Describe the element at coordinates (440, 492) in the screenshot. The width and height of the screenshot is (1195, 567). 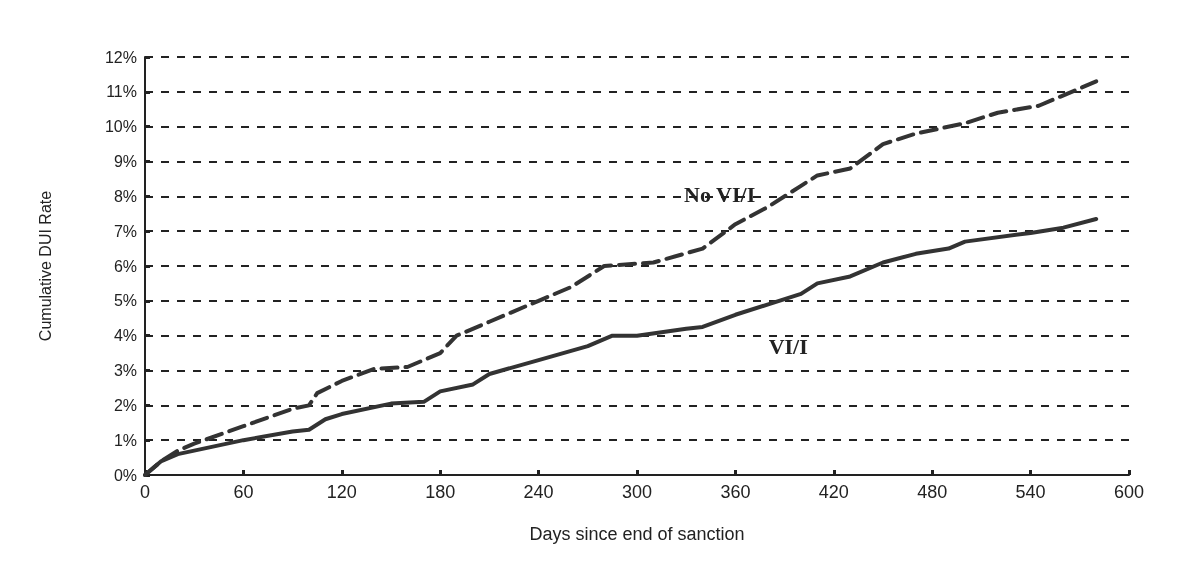
I see `x-tick-label: 180` at that location.